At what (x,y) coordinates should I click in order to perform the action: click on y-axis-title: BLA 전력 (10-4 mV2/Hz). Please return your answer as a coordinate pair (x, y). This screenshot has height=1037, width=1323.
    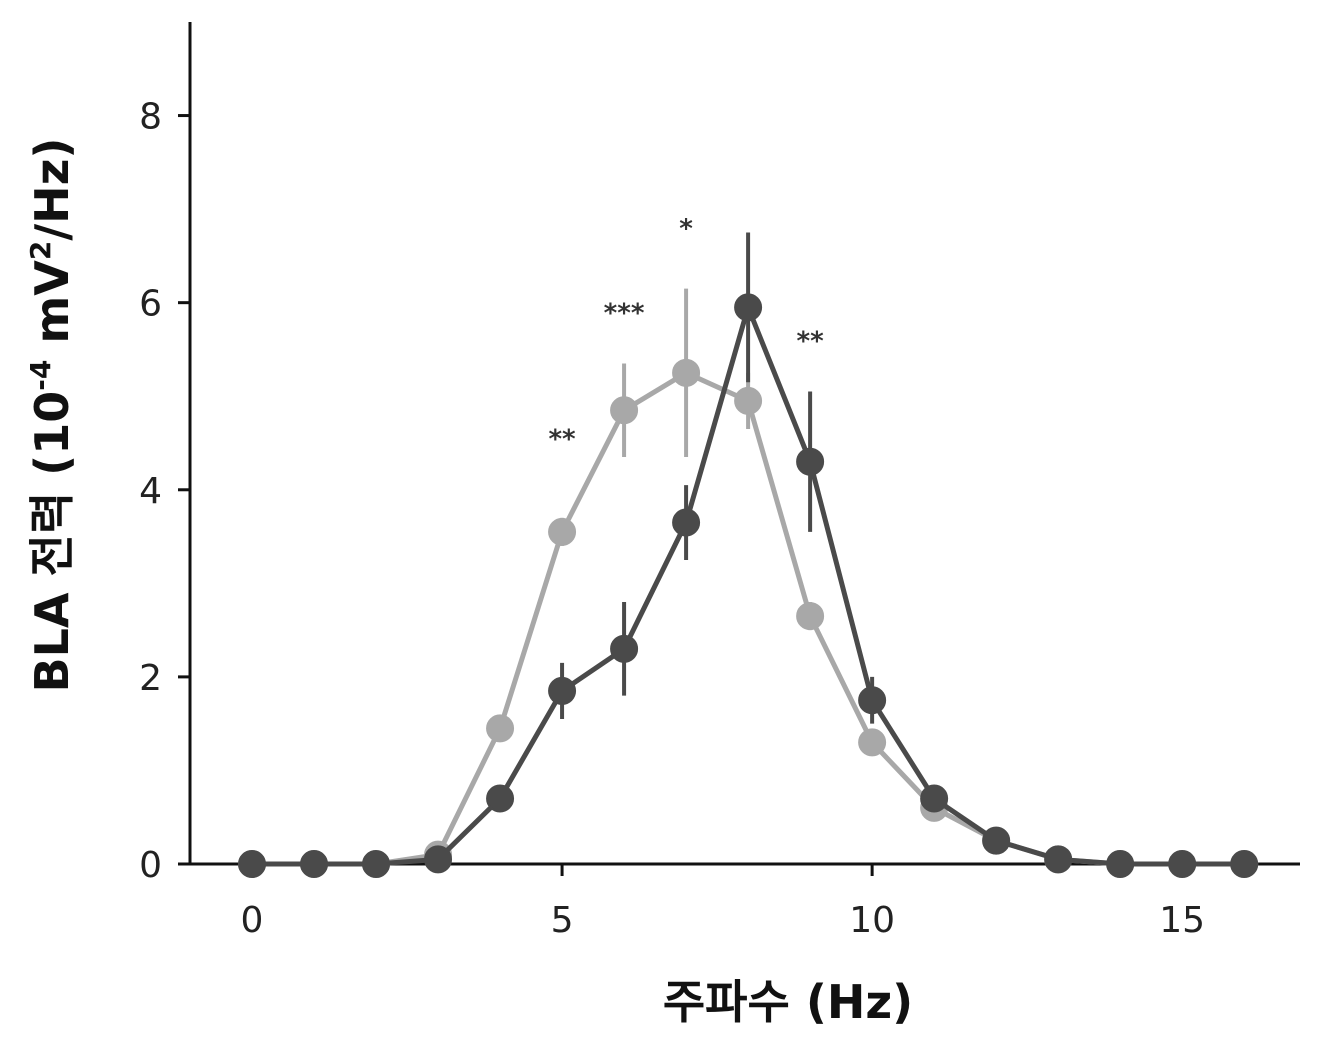
    Looking at the image, I should click on (51, 415).